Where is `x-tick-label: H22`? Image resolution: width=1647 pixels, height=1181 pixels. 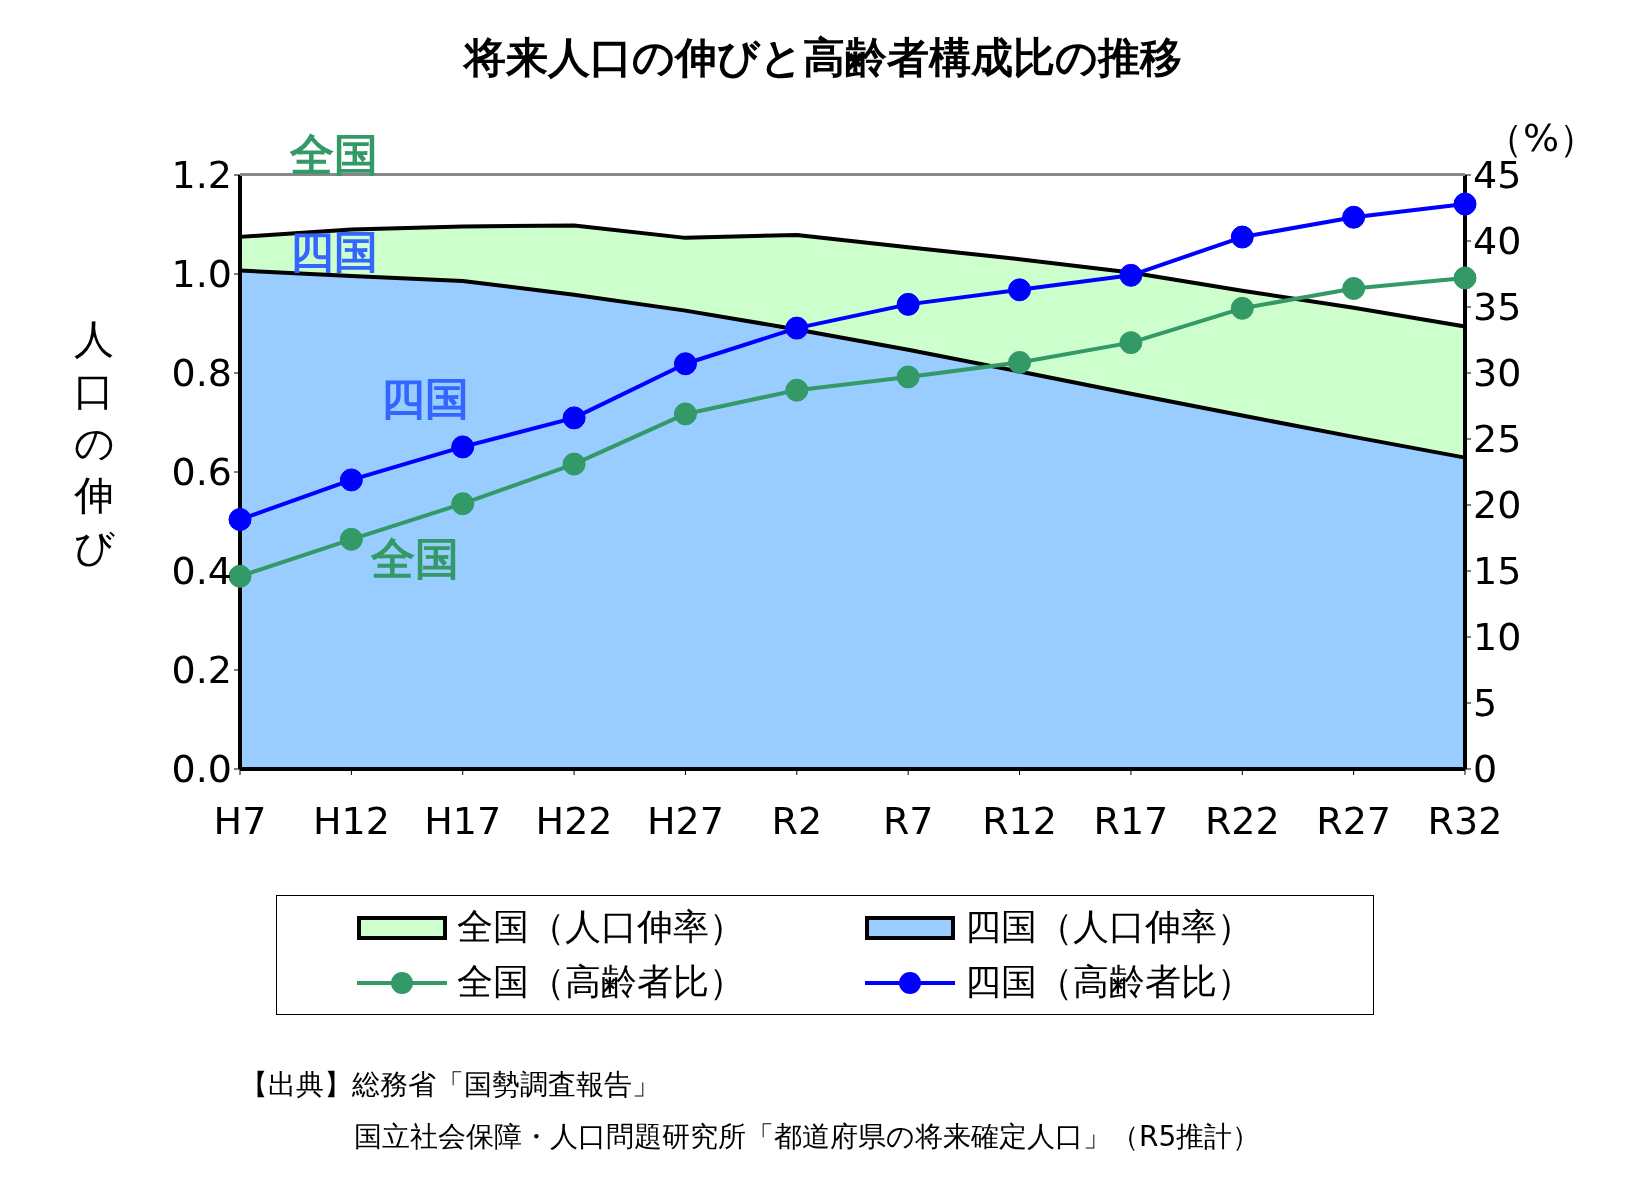
x-tick-label: H22 is located at coordinates (574, 820).